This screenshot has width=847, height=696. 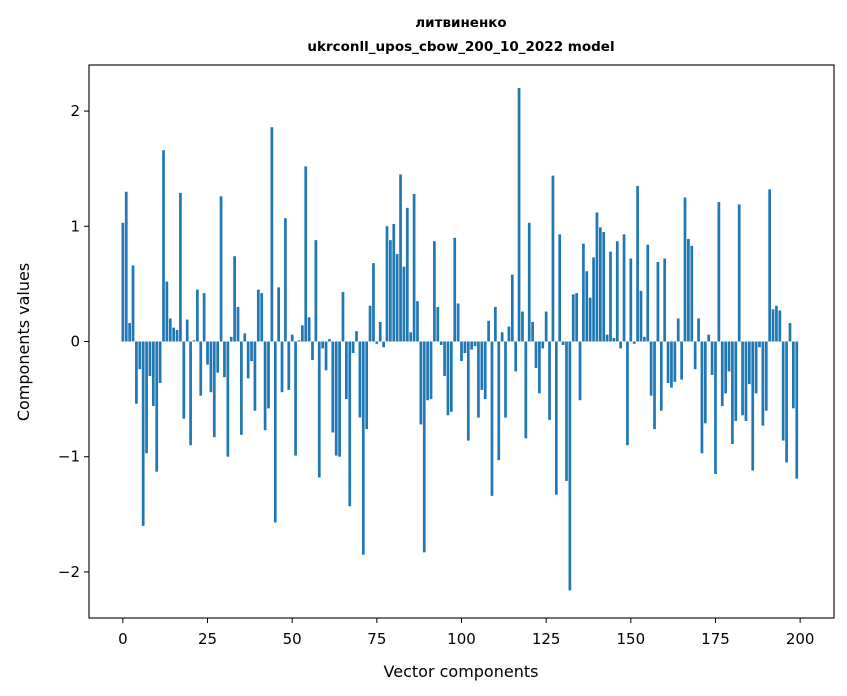 I want to click on y-axis-ticks: −2 −1 0 1 2, so click(x=73, y=341).